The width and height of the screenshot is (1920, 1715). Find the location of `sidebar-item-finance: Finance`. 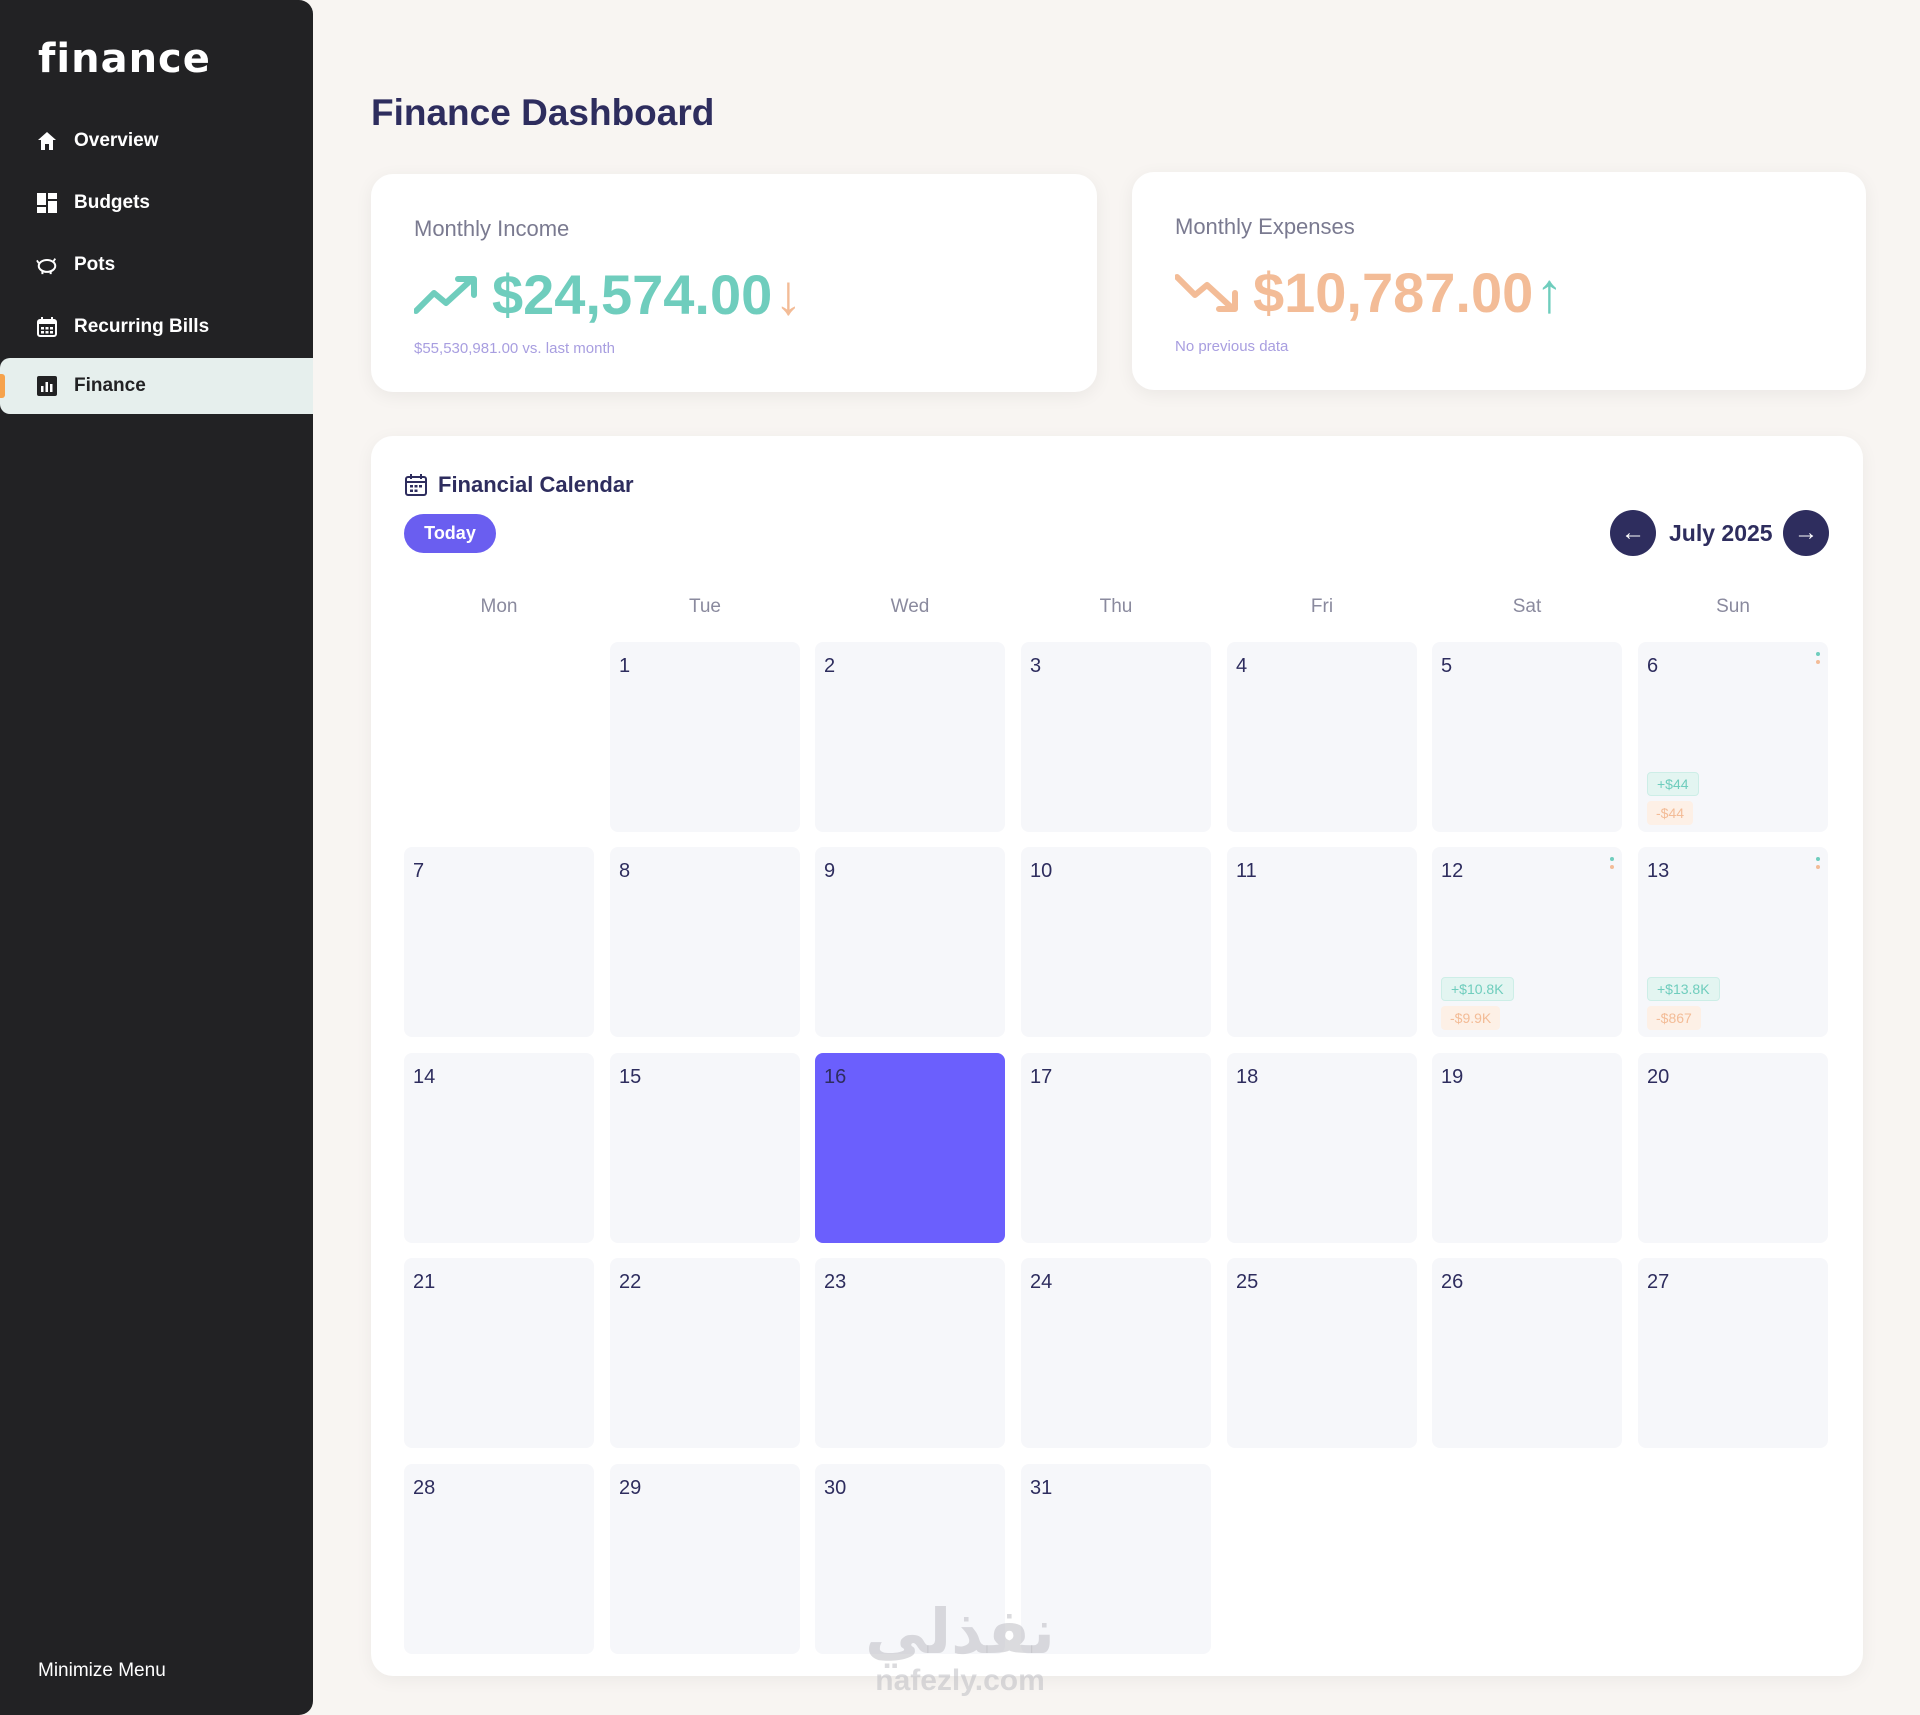

sidebar-item-finance: Finance is located at coordinates (156, 386).